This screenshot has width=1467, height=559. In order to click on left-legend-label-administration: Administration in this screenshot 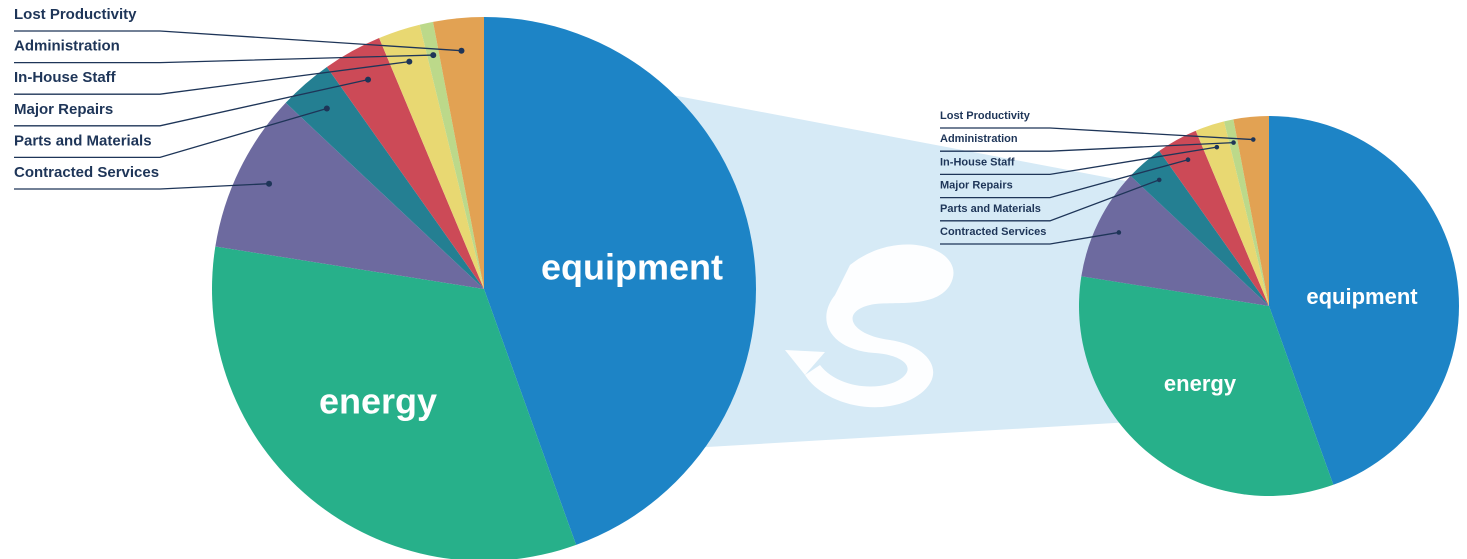, I will do `click(67, 46)`.